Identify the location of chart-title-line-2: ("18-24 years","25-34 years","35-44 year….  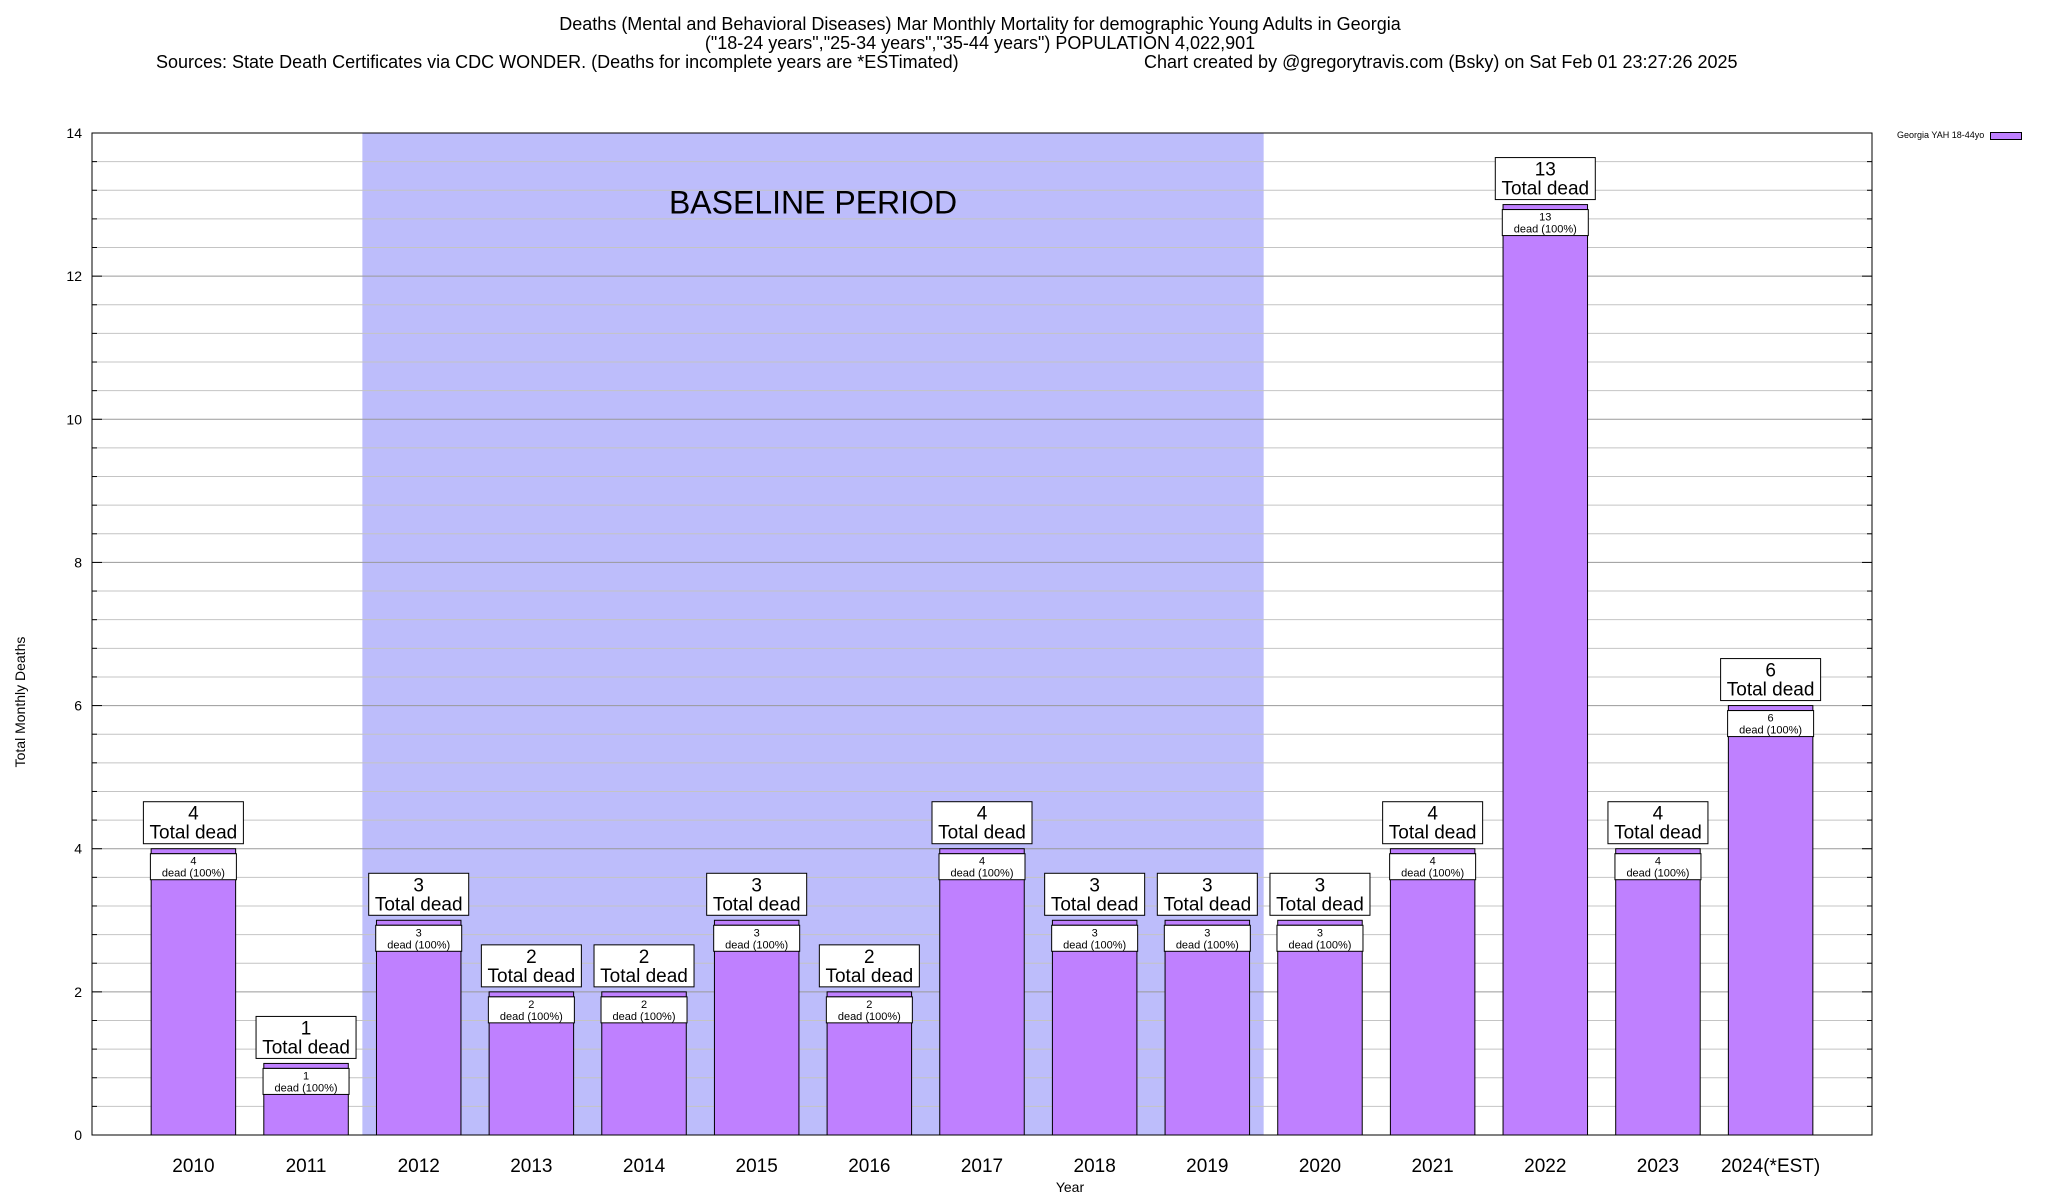
(980, 43).